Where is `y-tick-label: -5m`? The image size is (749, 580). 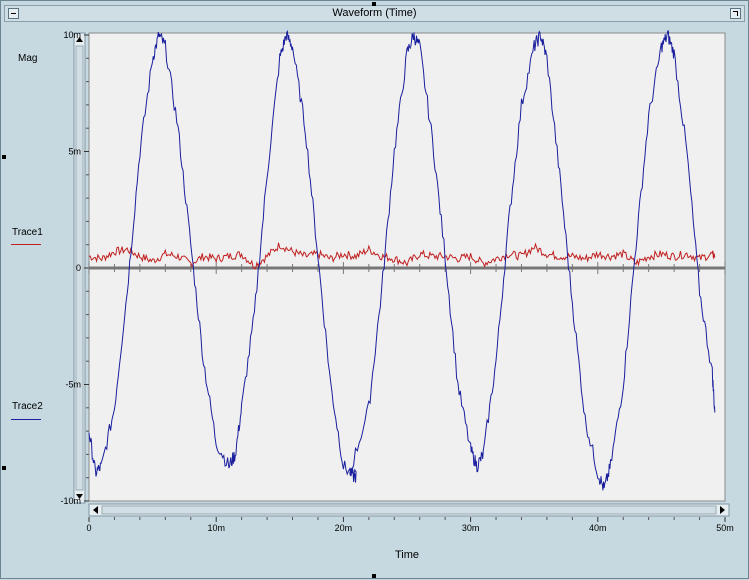 y-tick-label: -5m is located at coordinates (74, 385).